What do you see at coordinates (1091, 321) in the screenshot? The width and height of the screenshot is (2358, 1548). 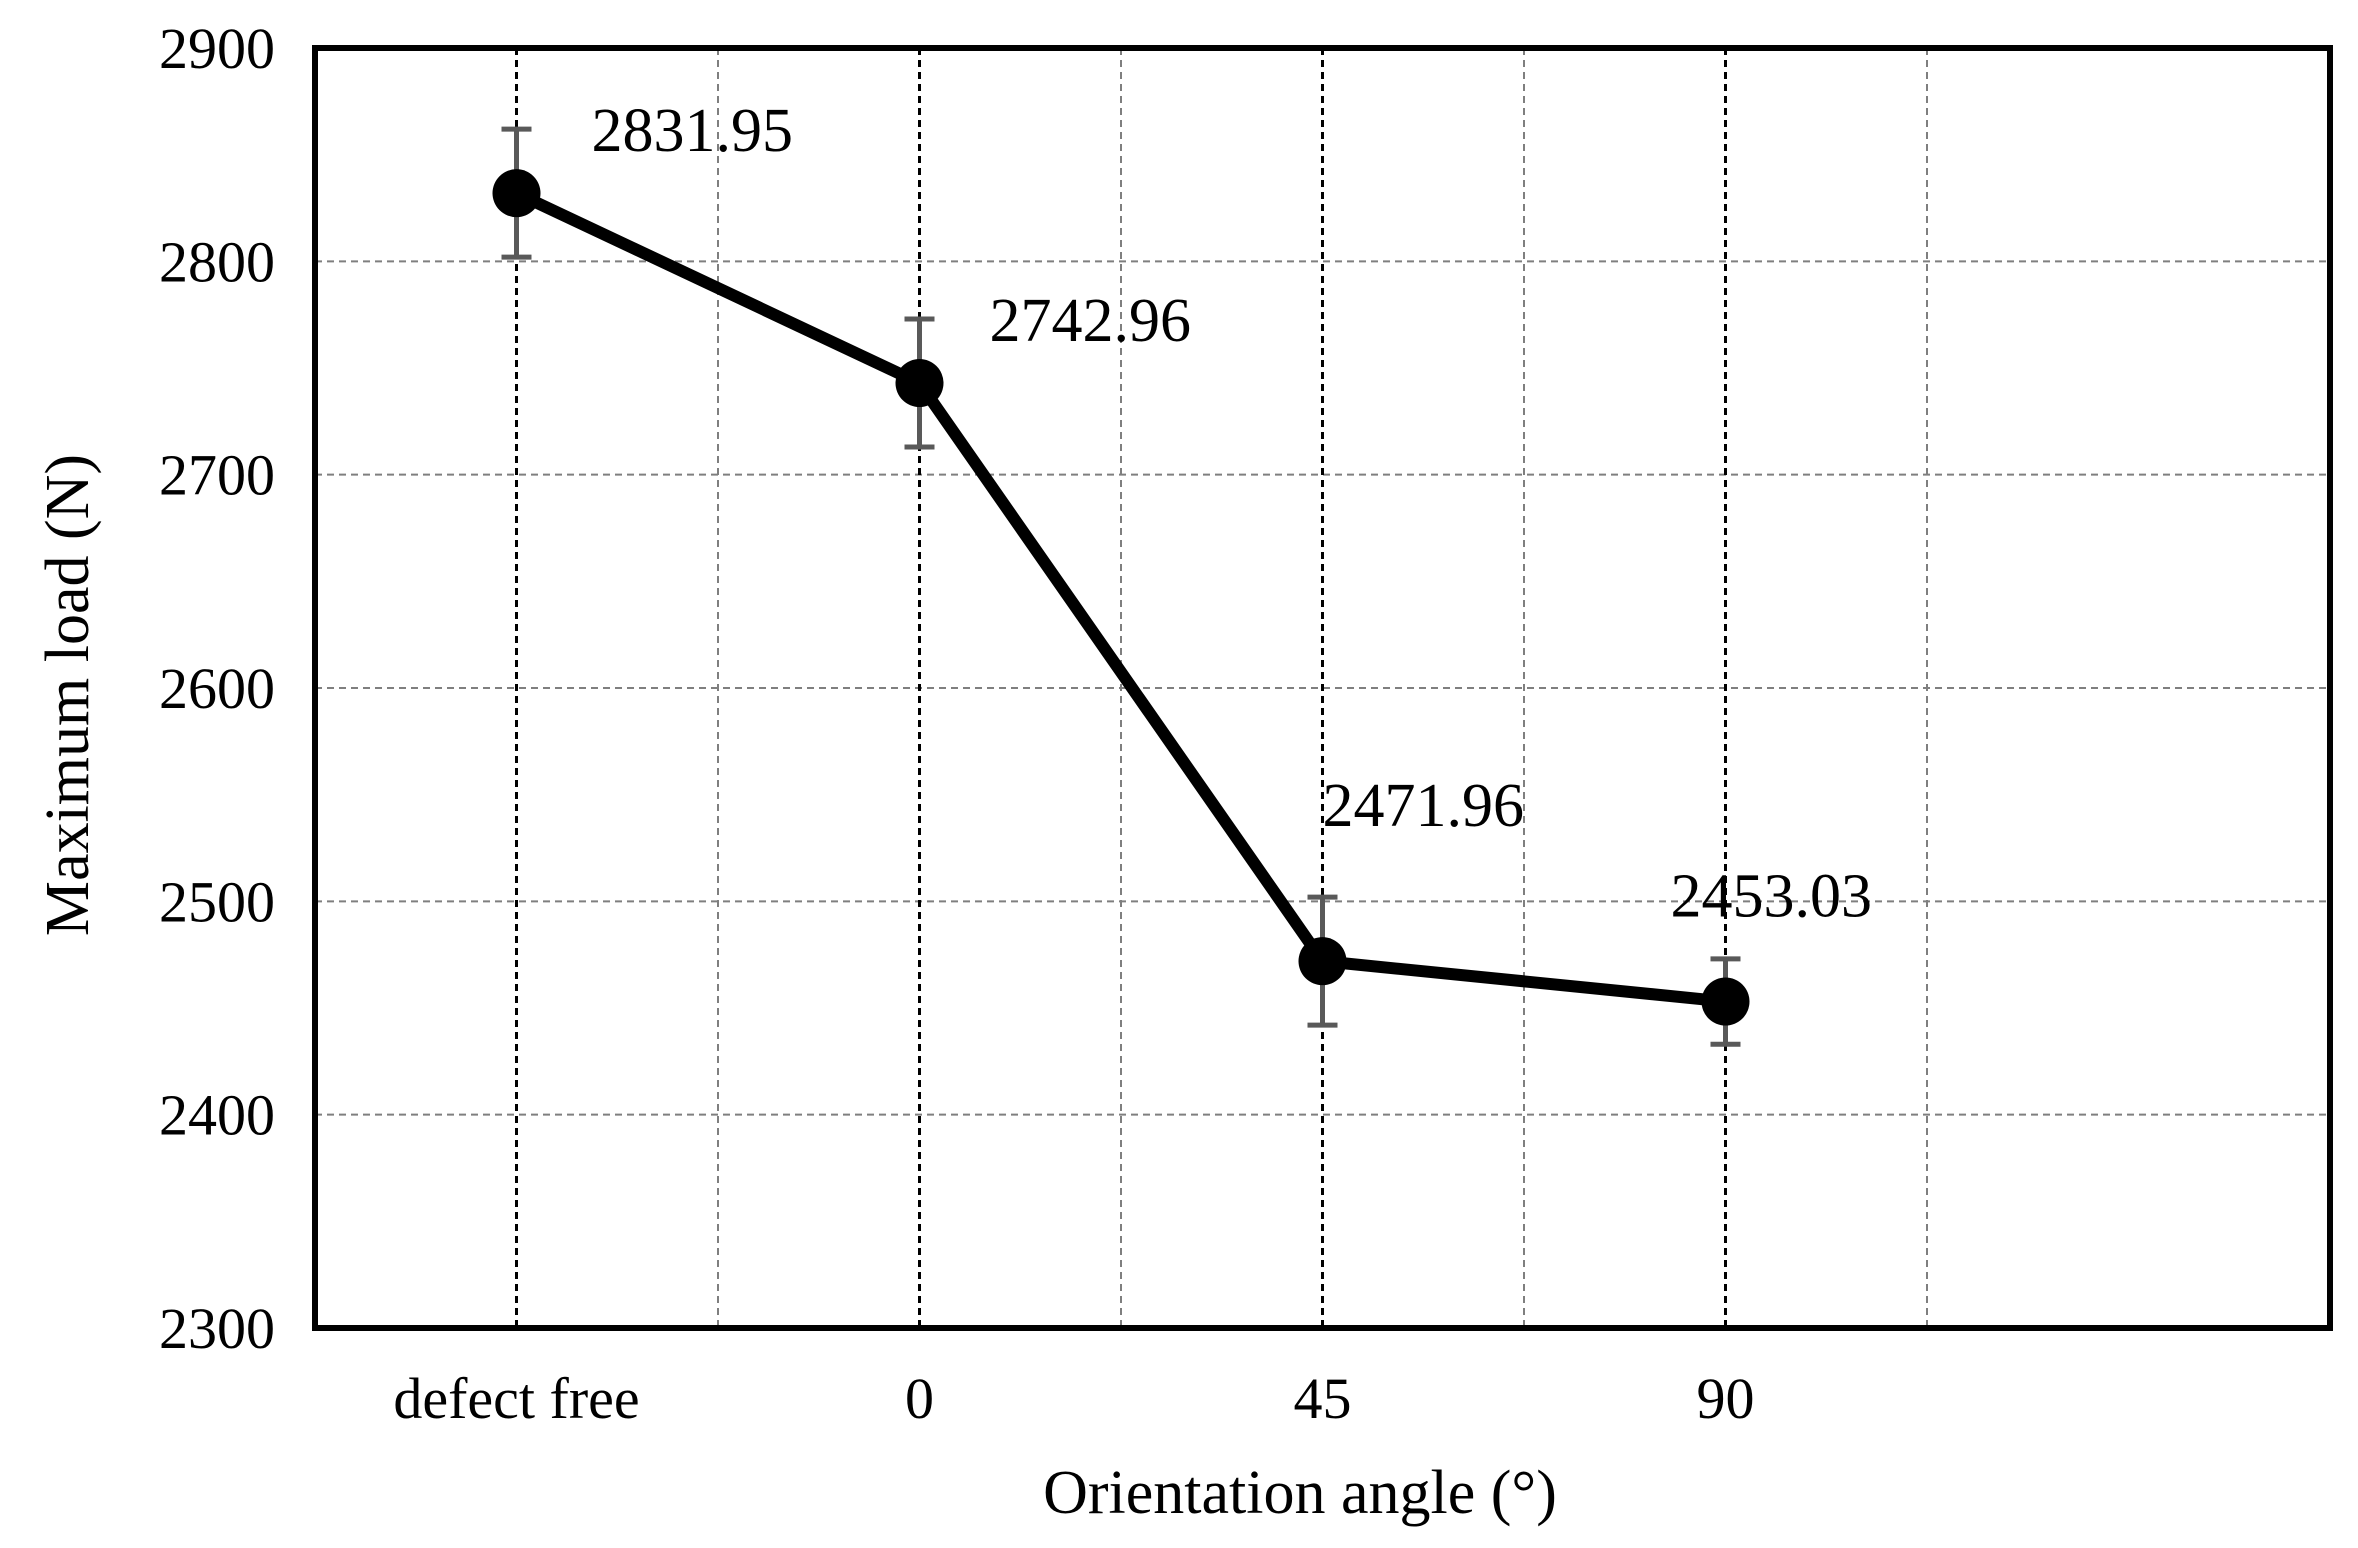 I see `data-label: 2742.96` at bounding box center [1091, 321].